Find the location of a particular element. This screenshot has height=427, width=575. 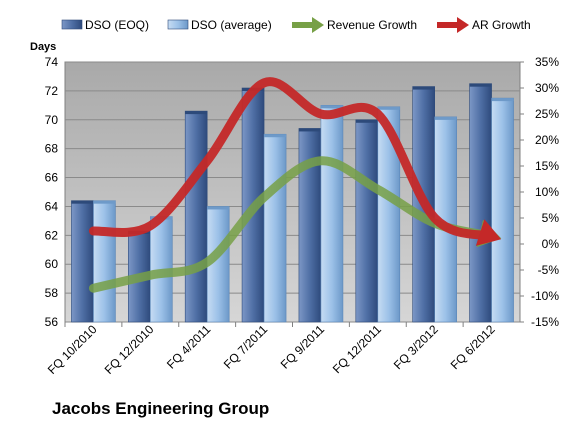

y2-tick-label: 15% is located at coordinates (547, 166).